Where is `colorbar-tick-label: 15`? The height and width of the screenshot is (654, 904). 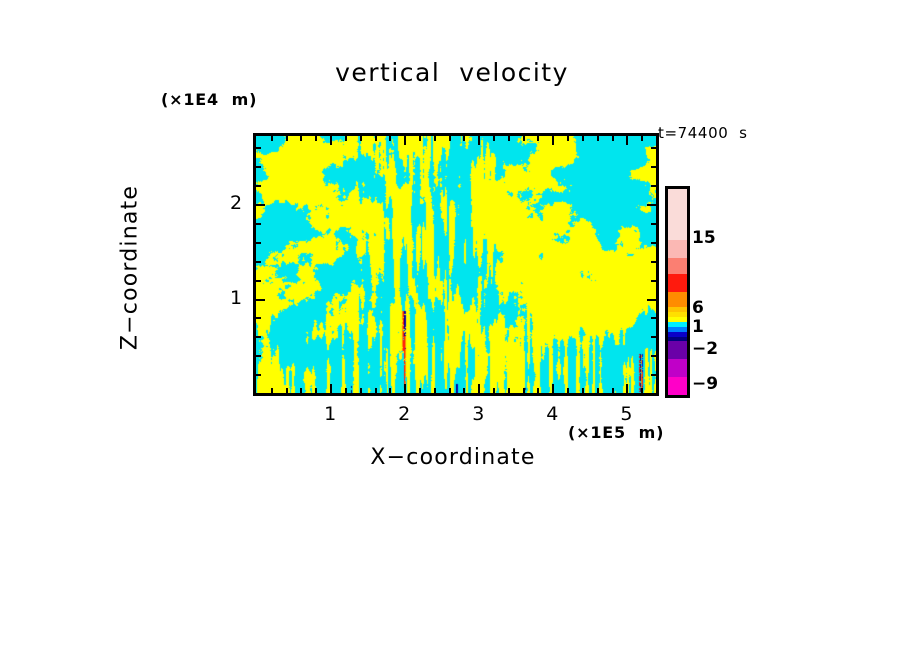
colorbar-tick-label: 15 is located at coordinates (704, 238).